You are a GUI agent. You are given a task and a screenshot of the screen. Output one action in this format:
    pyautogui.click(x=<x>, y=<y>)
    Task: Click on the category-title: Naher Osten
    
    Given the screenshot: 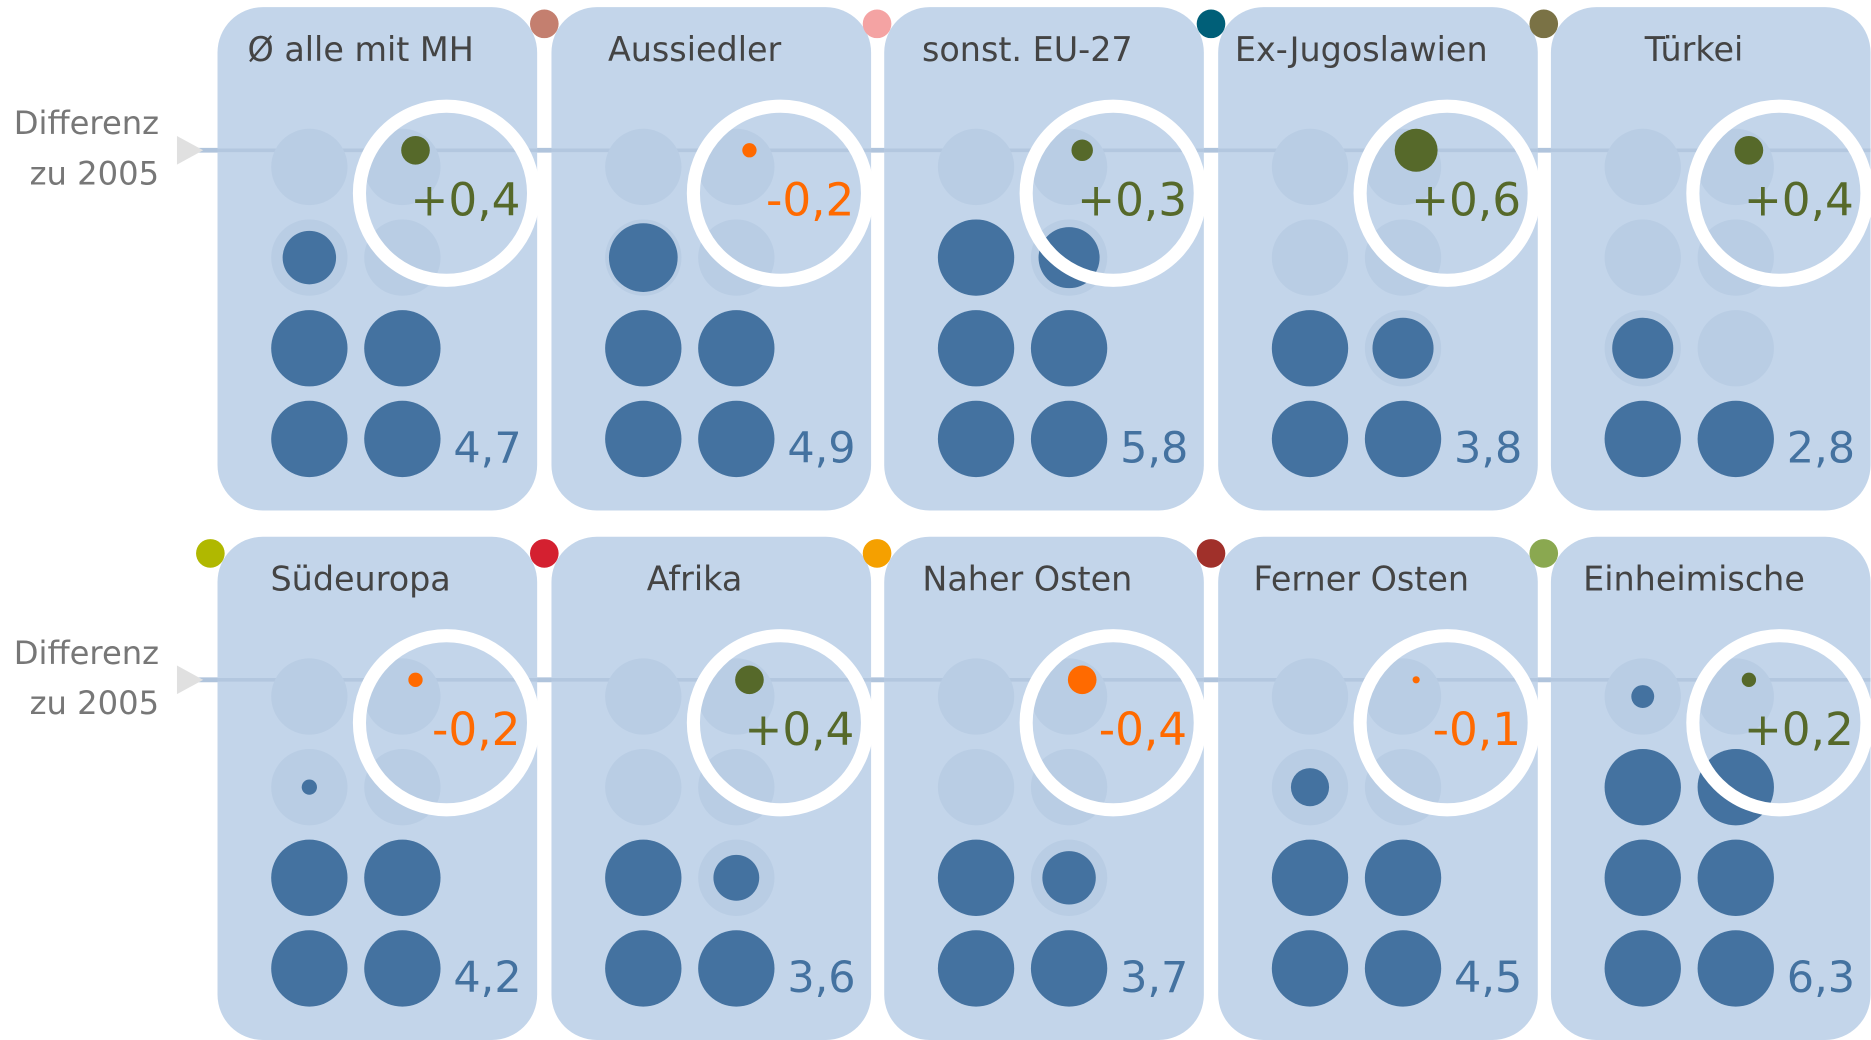 What is the action you would take?
    pyautogui.click(x=1027, y=578)
    